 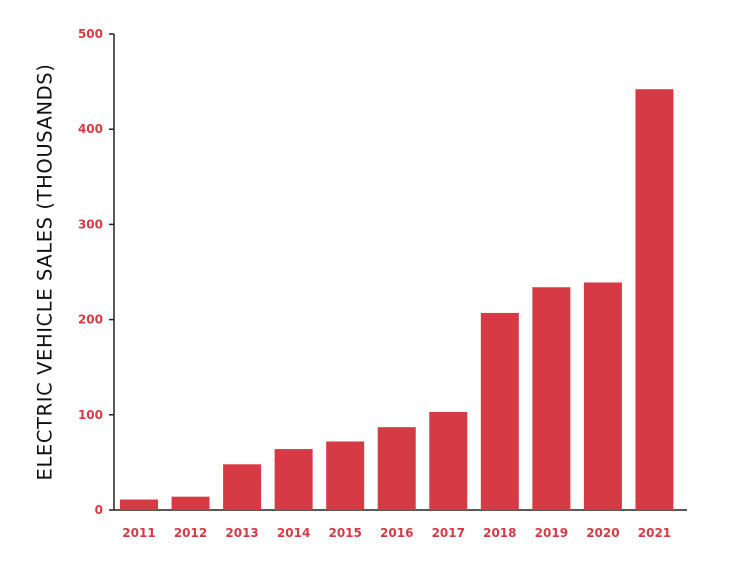 What do you see at coordinates (90, 224) in the screenshot?
I see `y-tick-label: 300` at bounding box center [90, 224].